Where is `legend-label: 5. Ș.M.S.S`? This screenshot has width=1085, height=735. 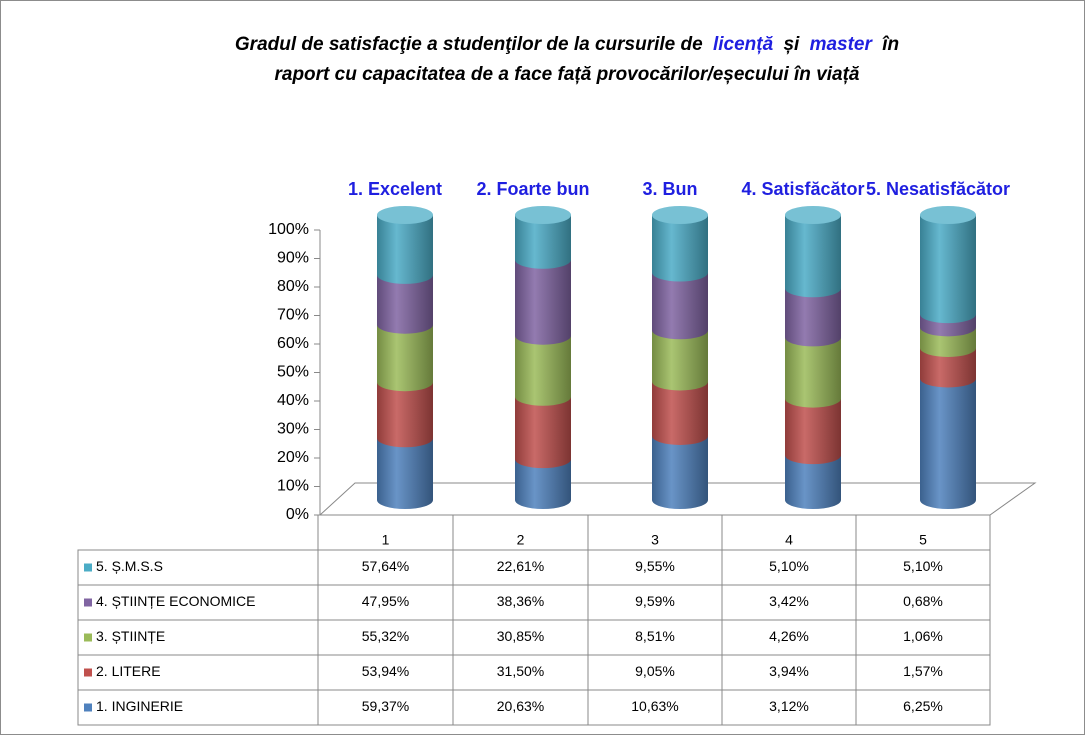 legend-label: 5. Ș.M.S.S is located at coordinates (129, 566).